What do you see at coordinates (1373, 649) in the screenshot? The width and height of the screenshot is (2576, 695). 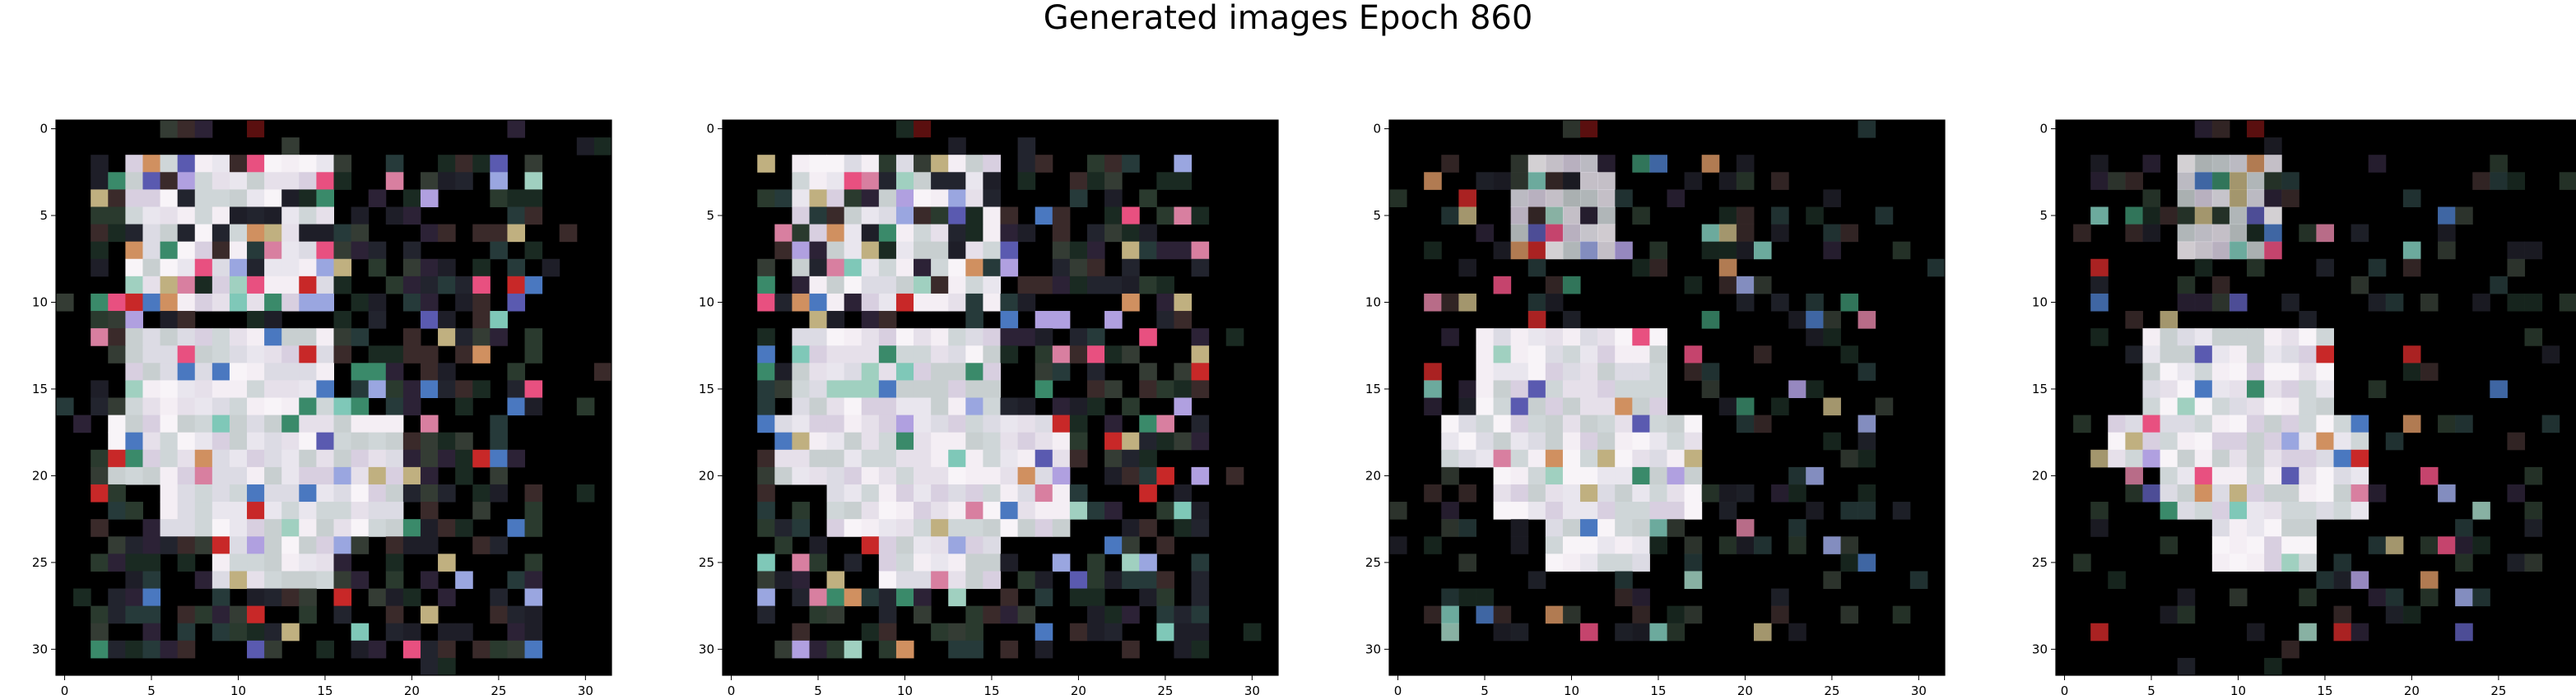 I see `y-tick-label: 30` at bounding box center [1373, 649].